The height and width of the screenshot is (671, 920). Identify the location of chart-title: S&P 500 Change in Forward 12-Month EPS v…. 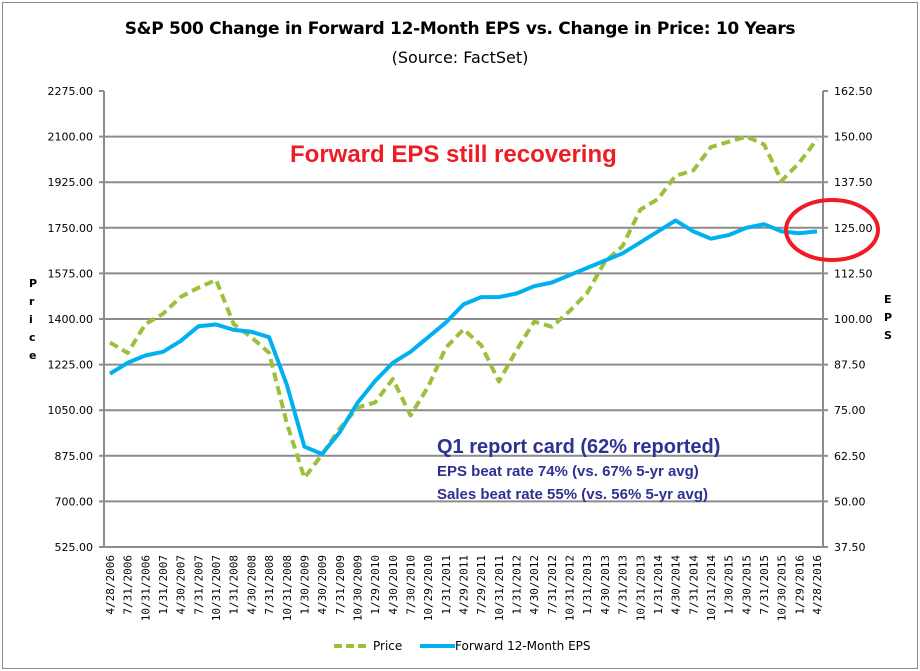
(460, 29).